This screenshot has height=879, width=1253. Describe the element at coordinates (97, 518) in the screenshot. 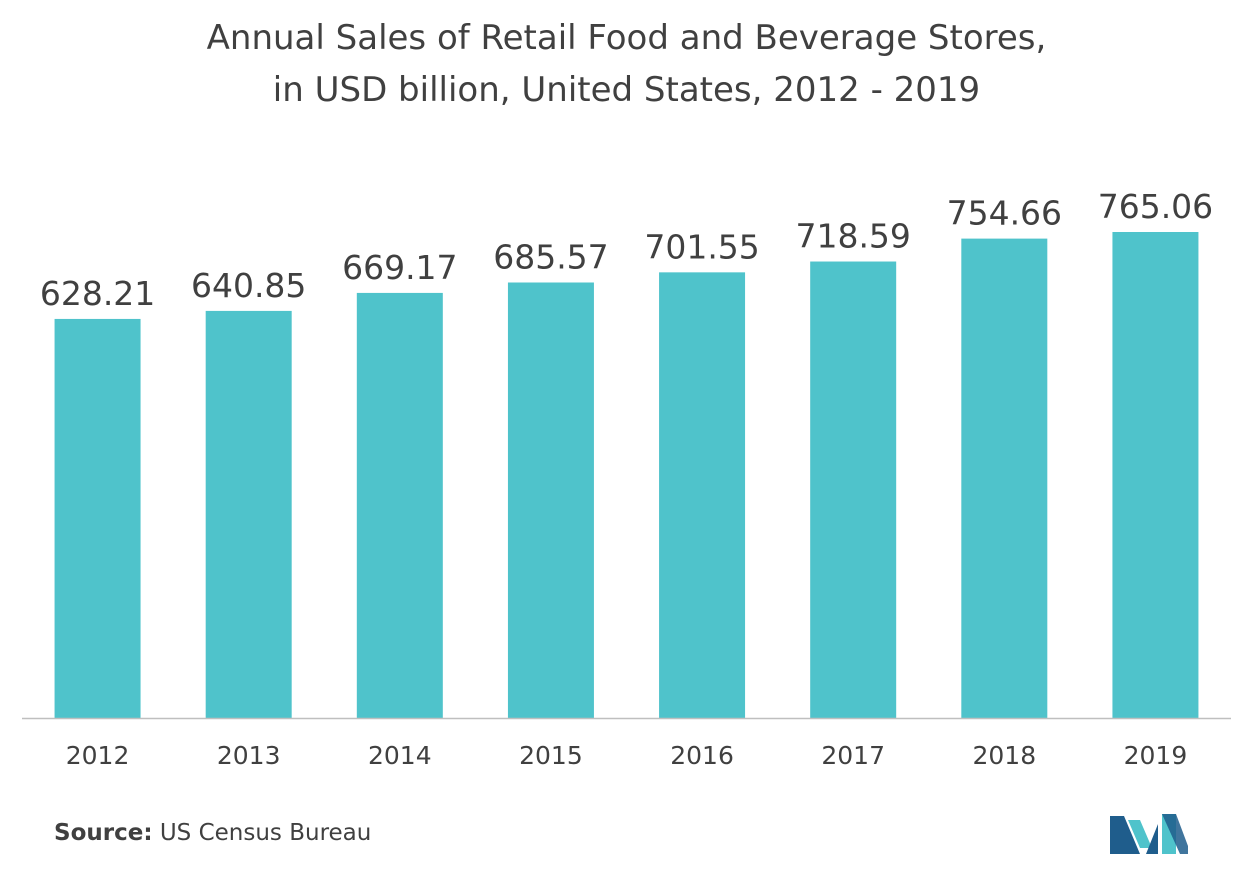

I see `bar-2012` at that location.